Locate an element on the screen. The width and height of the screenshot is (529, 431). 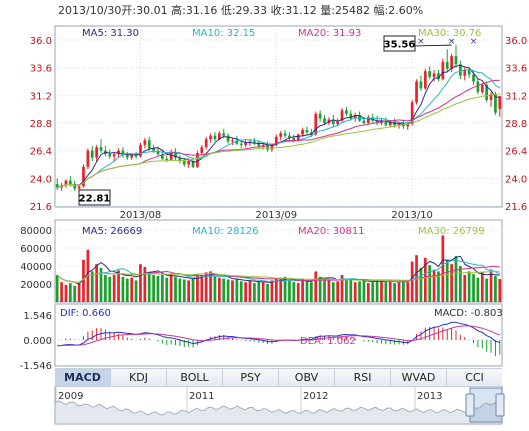
navigator-handle-right is located at coordinates (500, 405).